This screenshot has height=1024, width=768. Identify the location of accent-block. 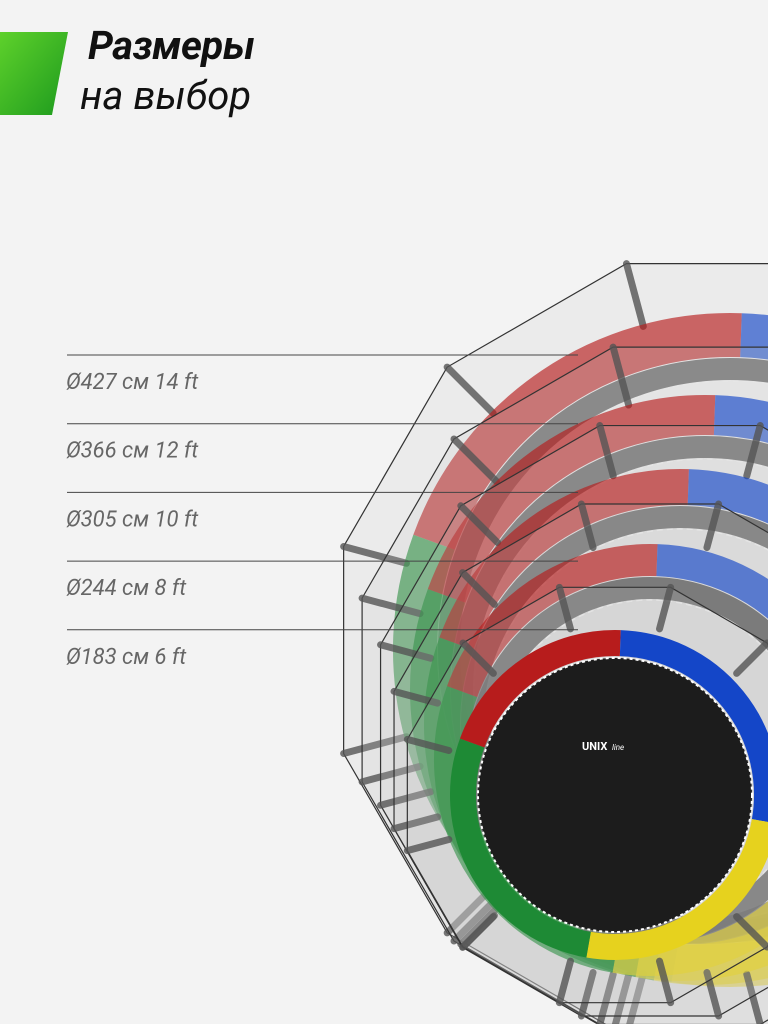
(34, 73).